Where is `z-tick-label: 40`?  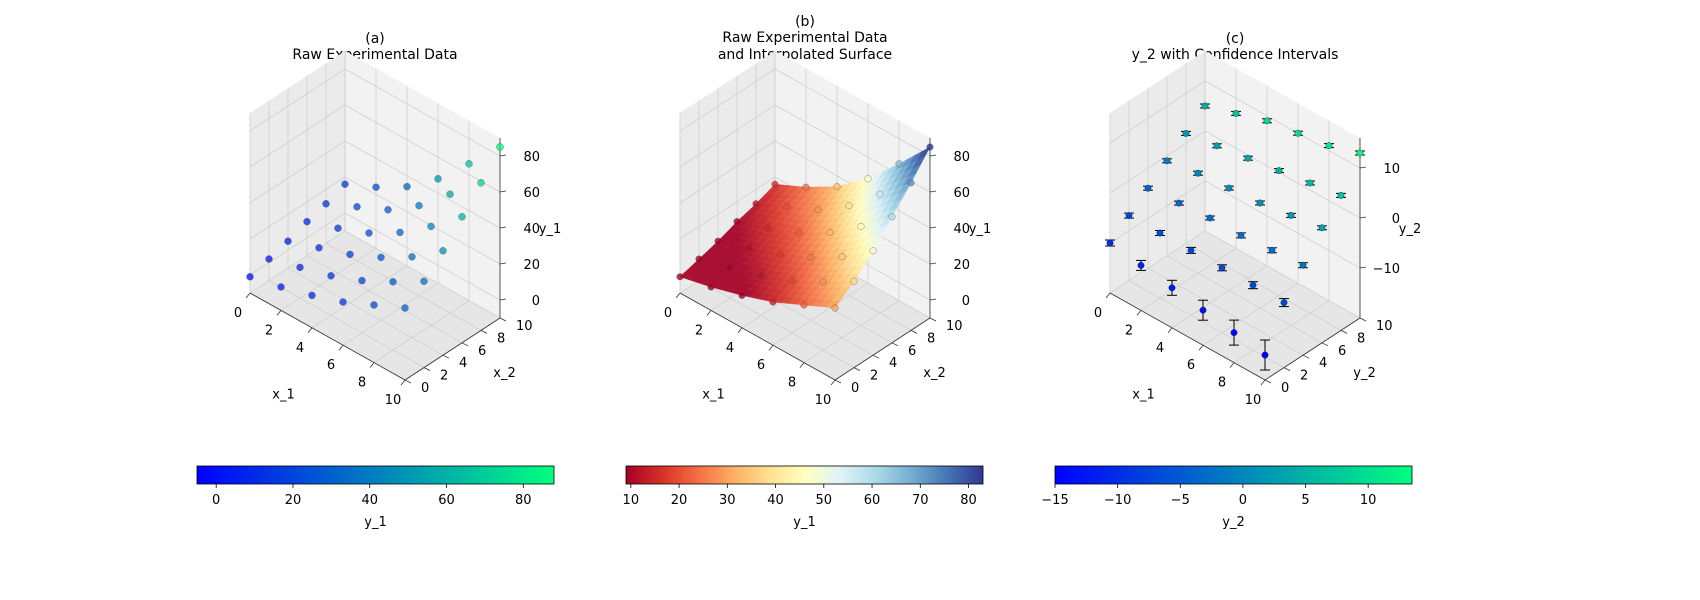
z-tick-label: 40 is located at coordinates (531, 229).